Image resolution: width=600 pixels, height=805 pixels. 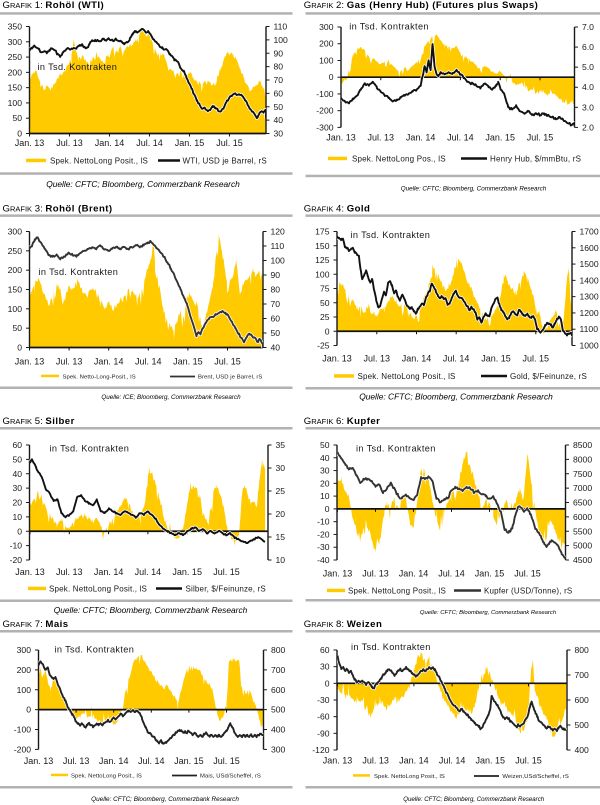 What do you see at coordinates (582, 650) in the screenshot?
I see `svg-text: 800` at bounding box center [582, 650].